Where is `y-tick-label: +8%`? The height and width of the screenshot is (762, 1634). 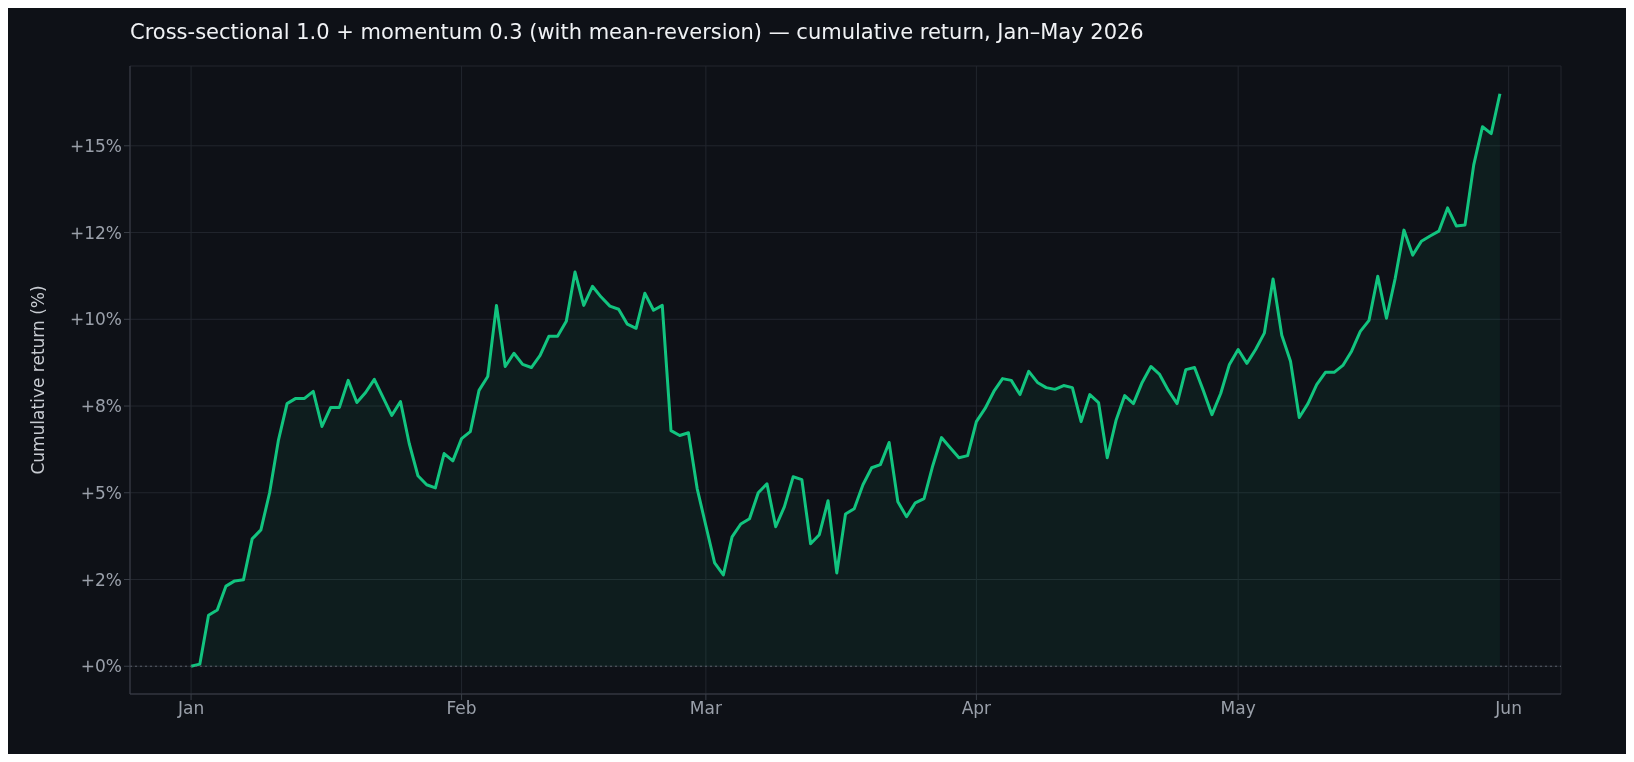 y-tick-label: +8% is located at coordinates (101, 406).